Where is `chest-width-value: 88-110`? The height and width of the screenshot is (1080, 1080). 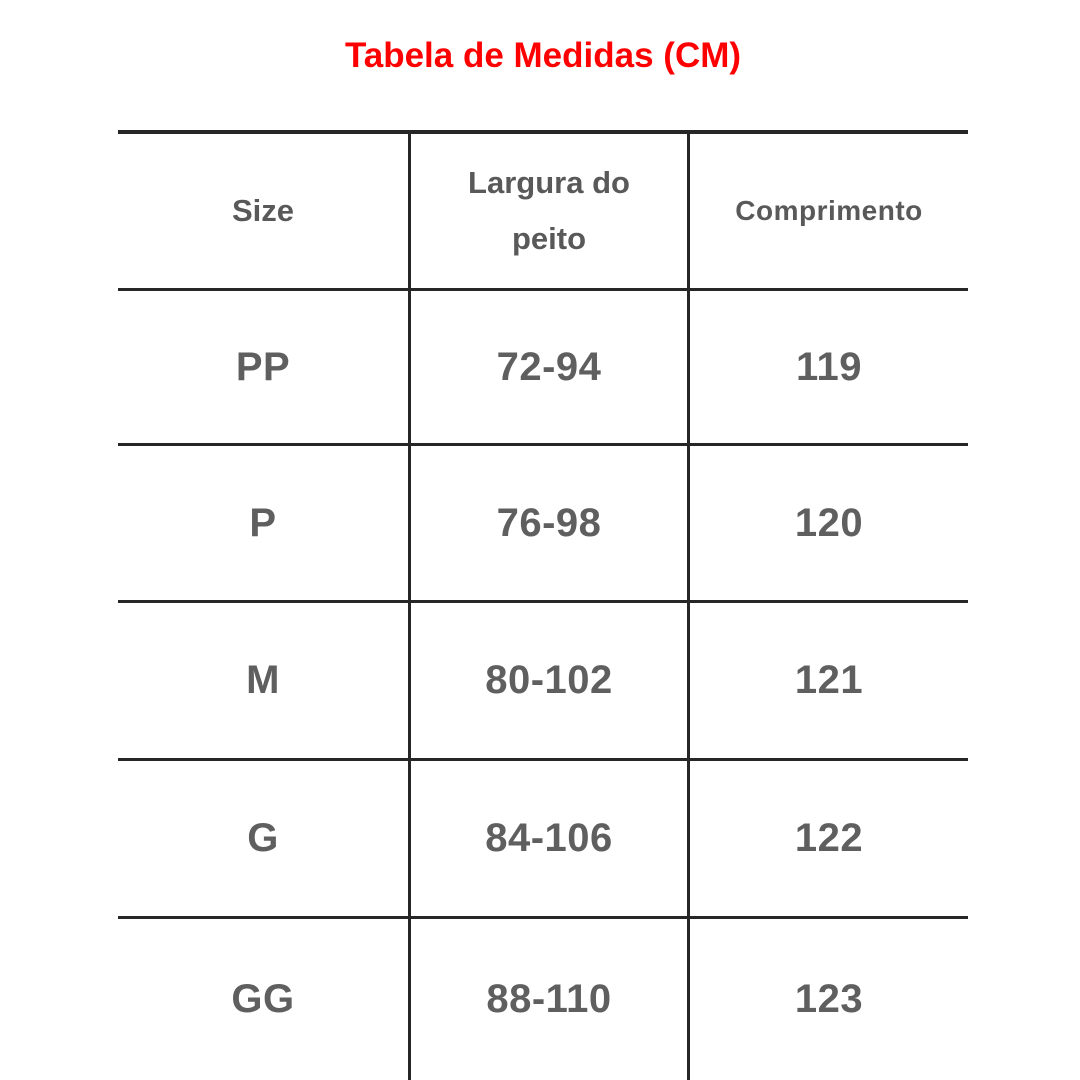 chest-width-value: 88-110 is located at coordinates (547, 999).